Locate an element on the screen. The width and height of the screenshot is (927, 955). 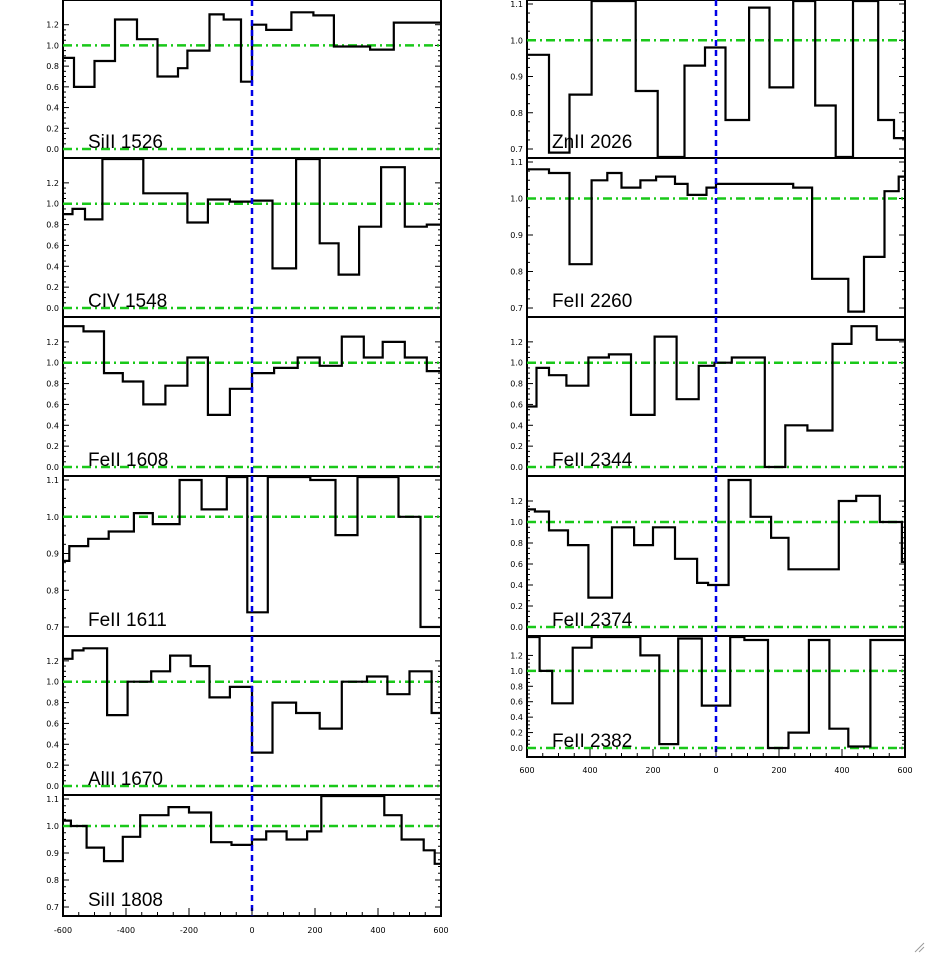
transition-label: FeII 2382 is located at coordinates (592, 741).